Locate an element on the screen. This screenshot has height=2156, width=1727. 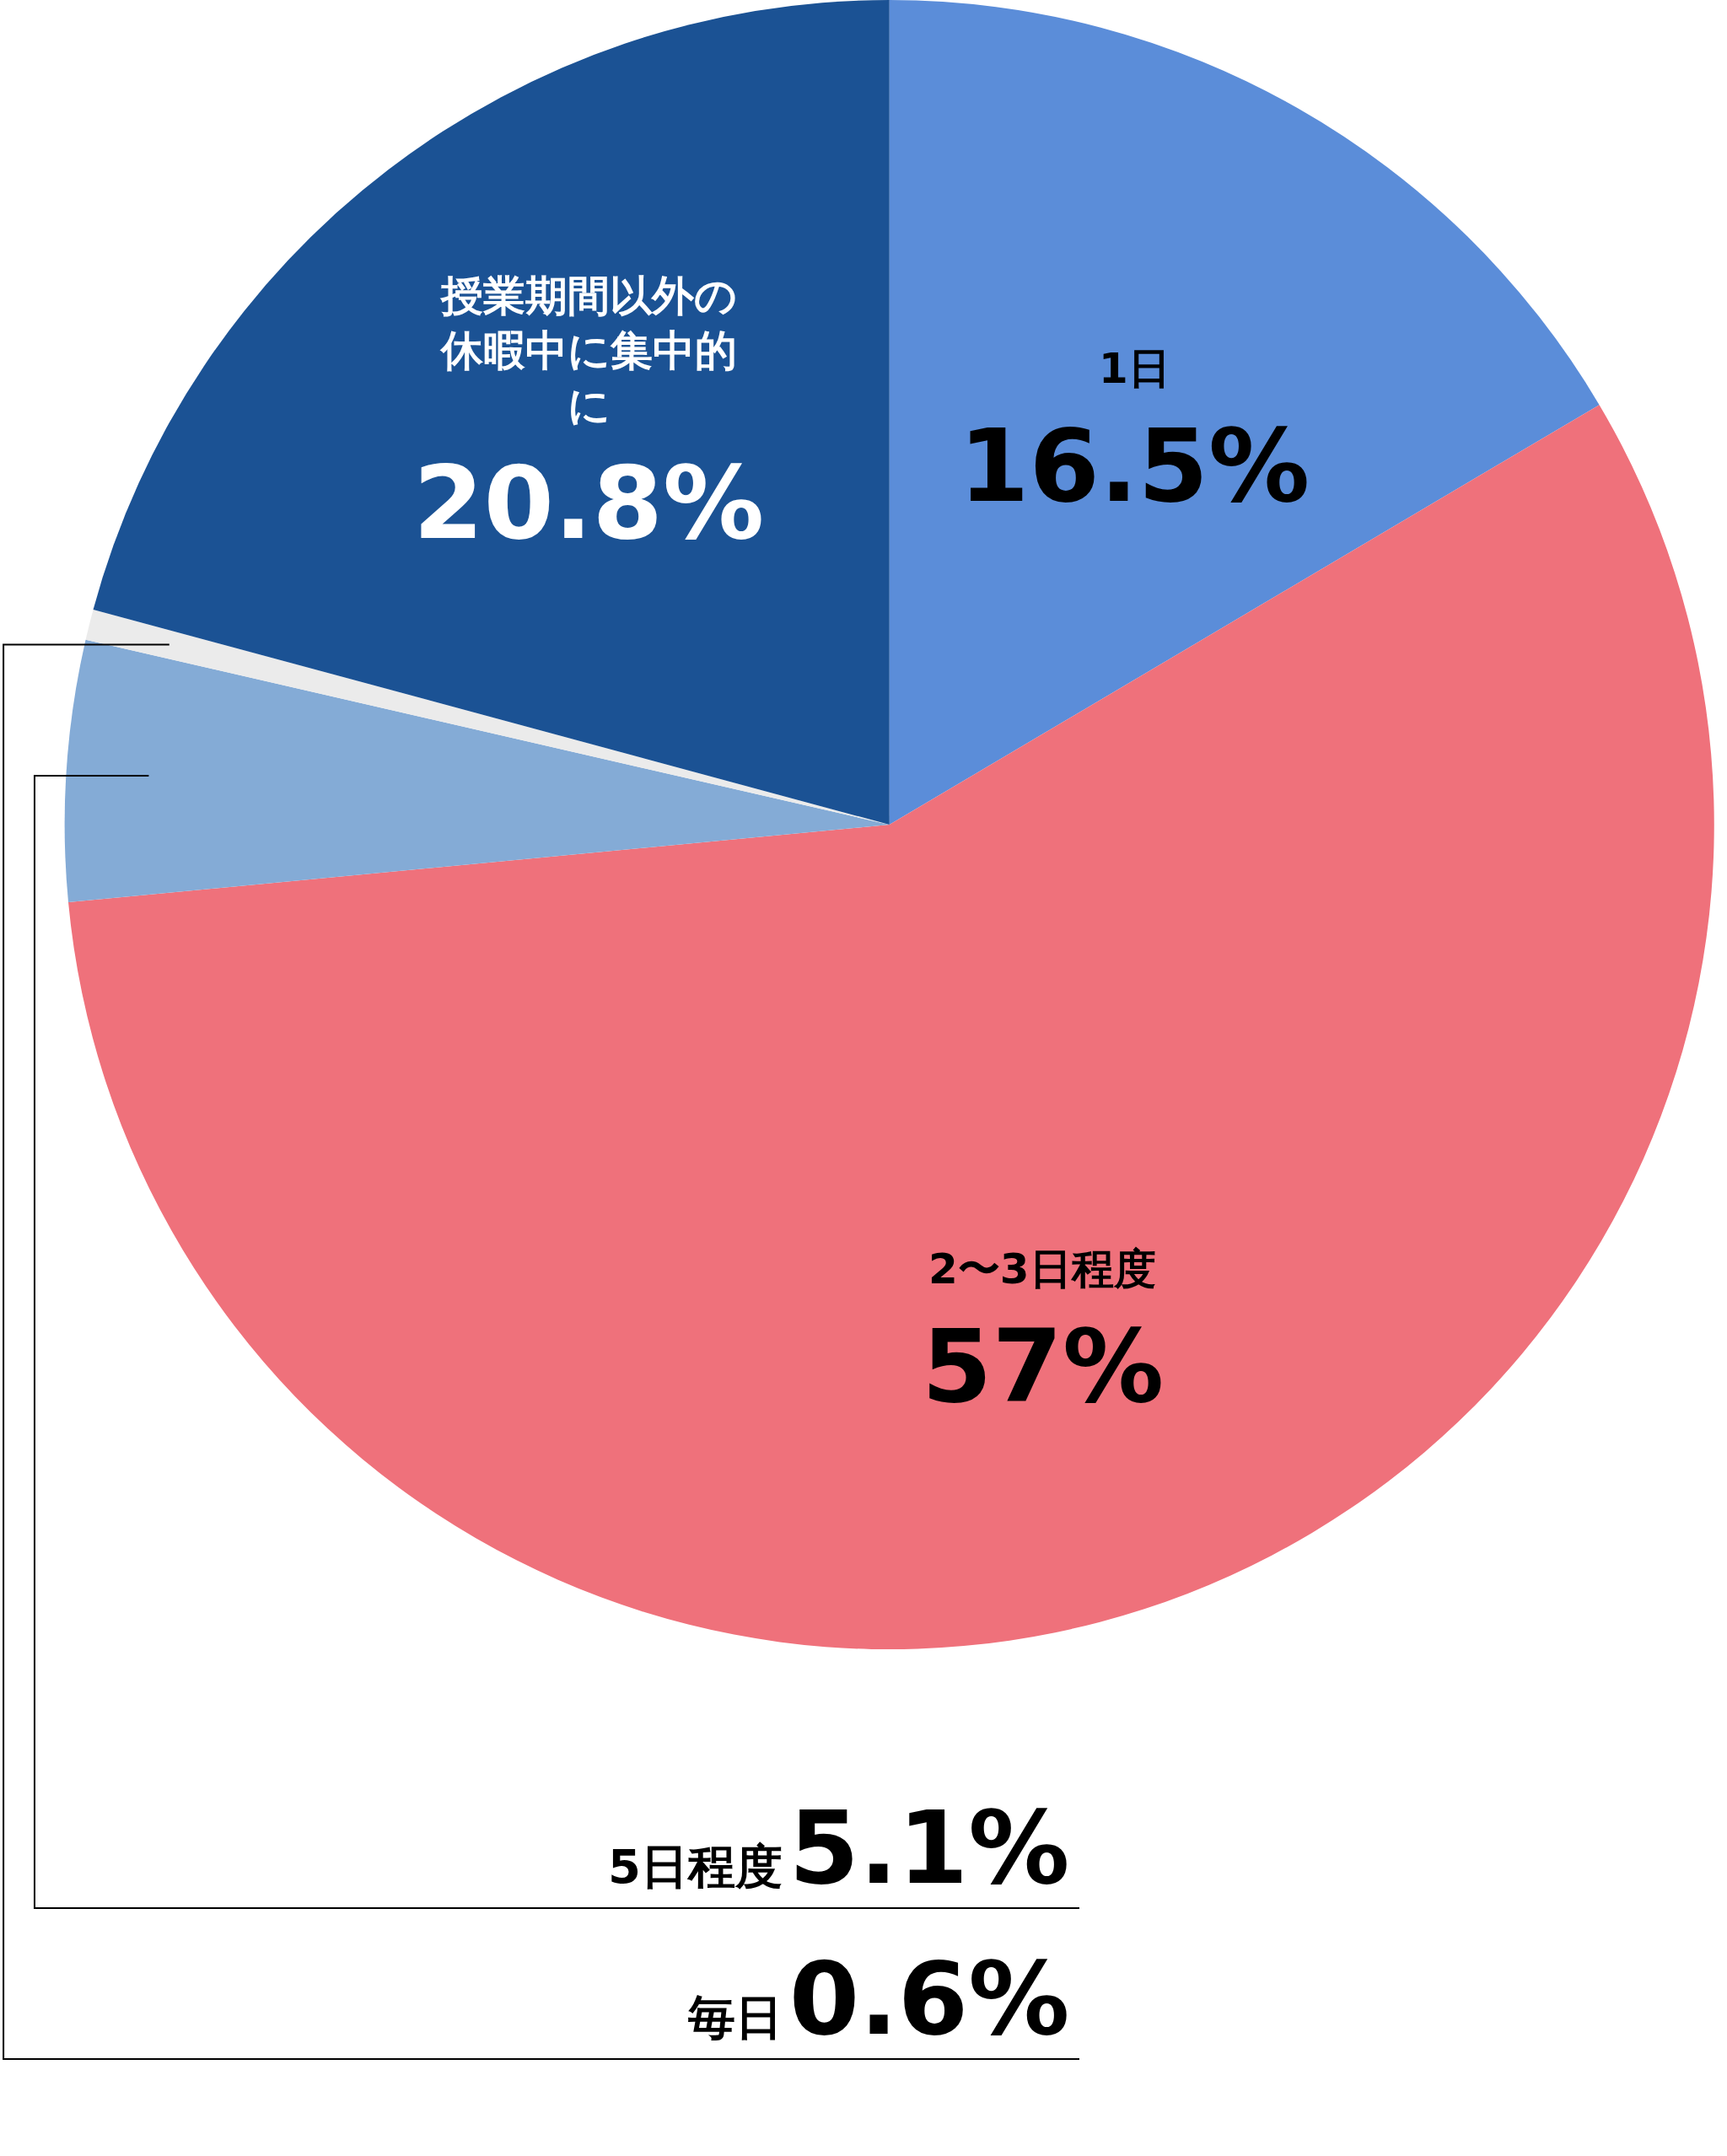
slice-label: 毎日 is located at coordinates (735, 2017).